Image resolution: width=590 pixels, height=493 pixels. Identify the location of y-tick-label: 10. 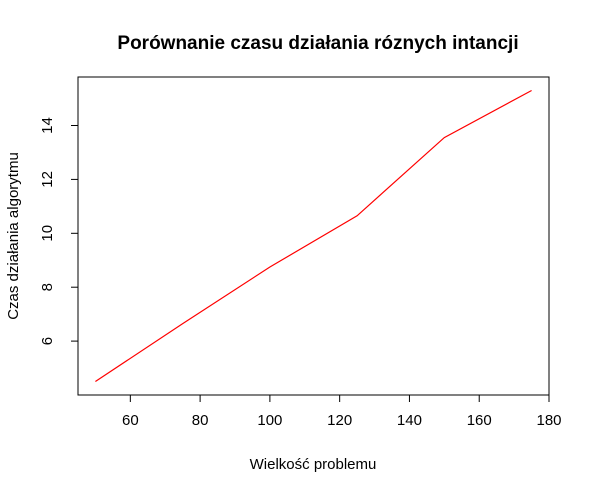
(47, 233).